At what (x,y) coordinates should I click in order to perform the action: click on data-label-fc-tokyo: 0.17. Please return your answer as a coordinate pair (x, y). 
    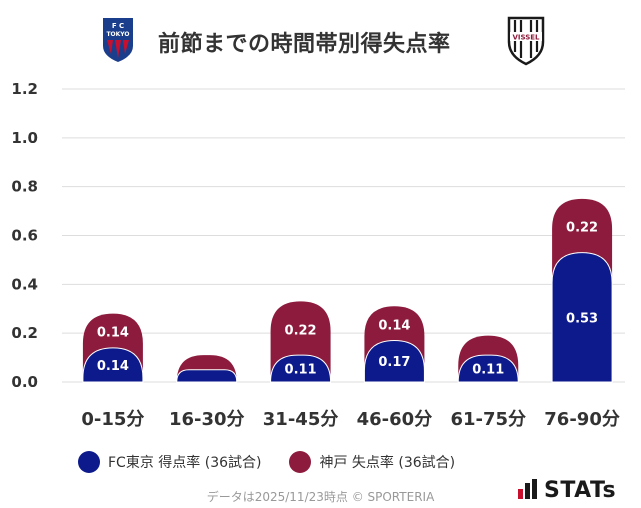
    Looking at the image, I should click on (394, 362).